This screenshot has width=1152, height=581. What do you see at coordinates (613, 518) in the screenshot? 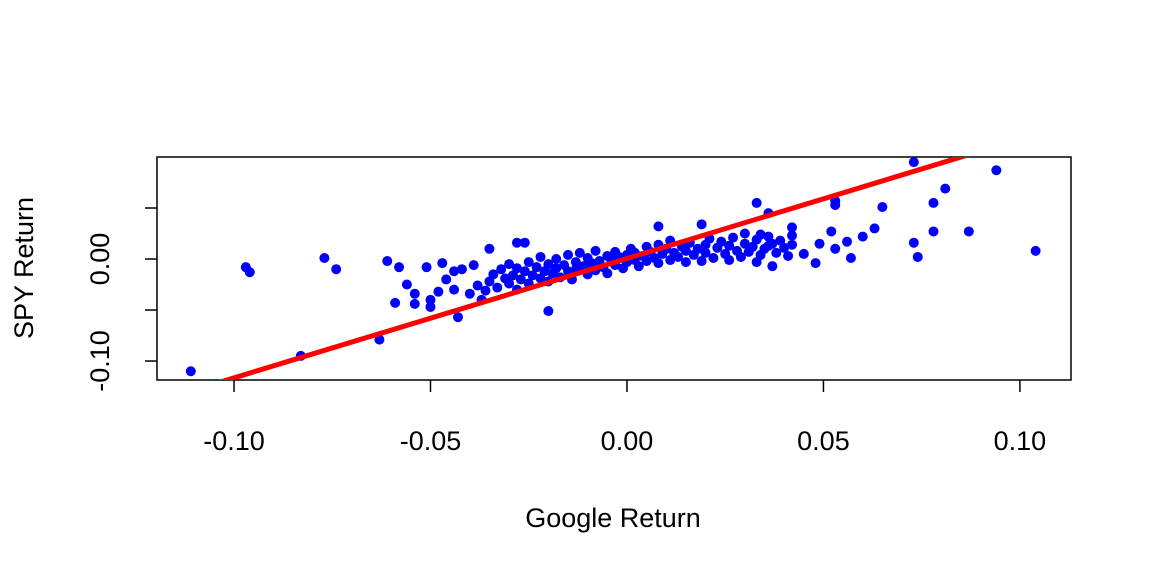
I see `x-axis-label: Google Return` at bounding box center [613, 518].